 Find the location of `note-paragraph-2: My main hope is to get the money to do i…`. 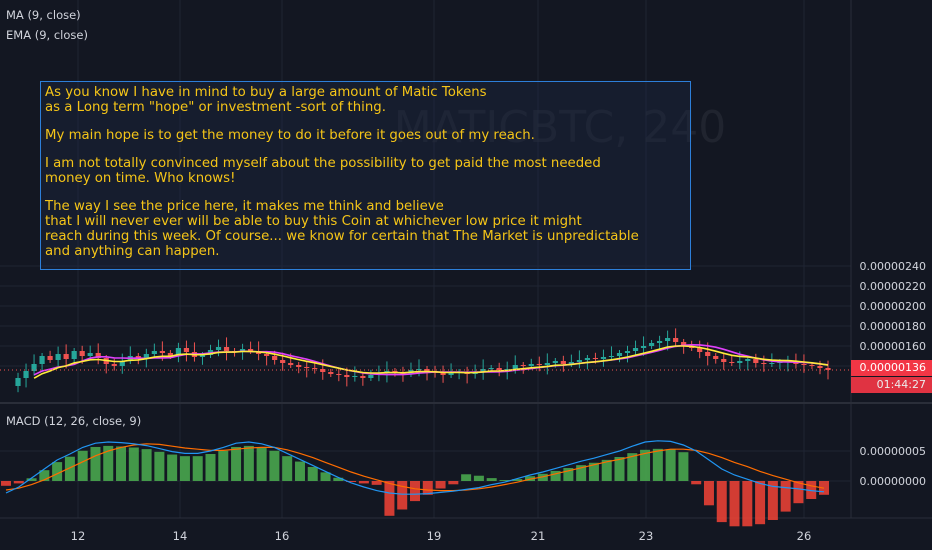

note-paragraph-2: My main hope is to get the money to do i… is located at coordinates (290, 135).